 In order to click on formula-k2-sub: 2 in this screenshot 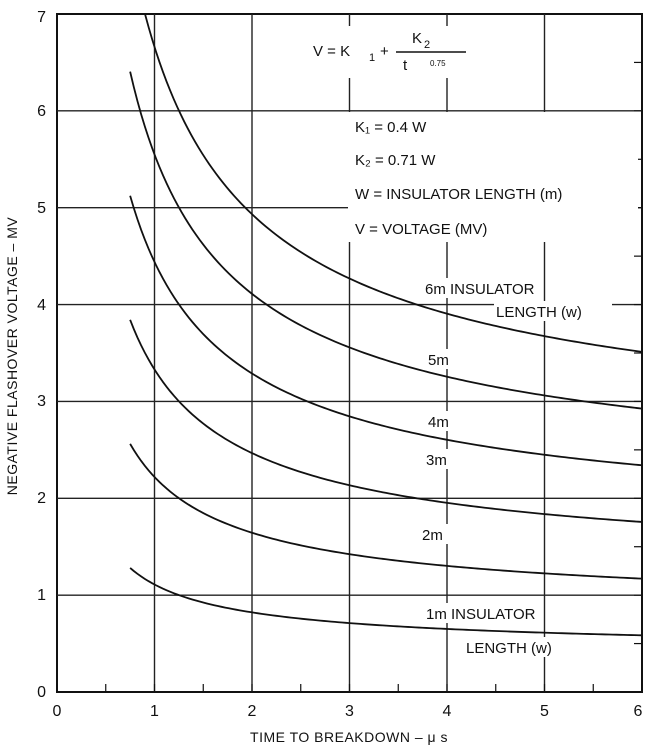, I will do `click(427, 45)`.